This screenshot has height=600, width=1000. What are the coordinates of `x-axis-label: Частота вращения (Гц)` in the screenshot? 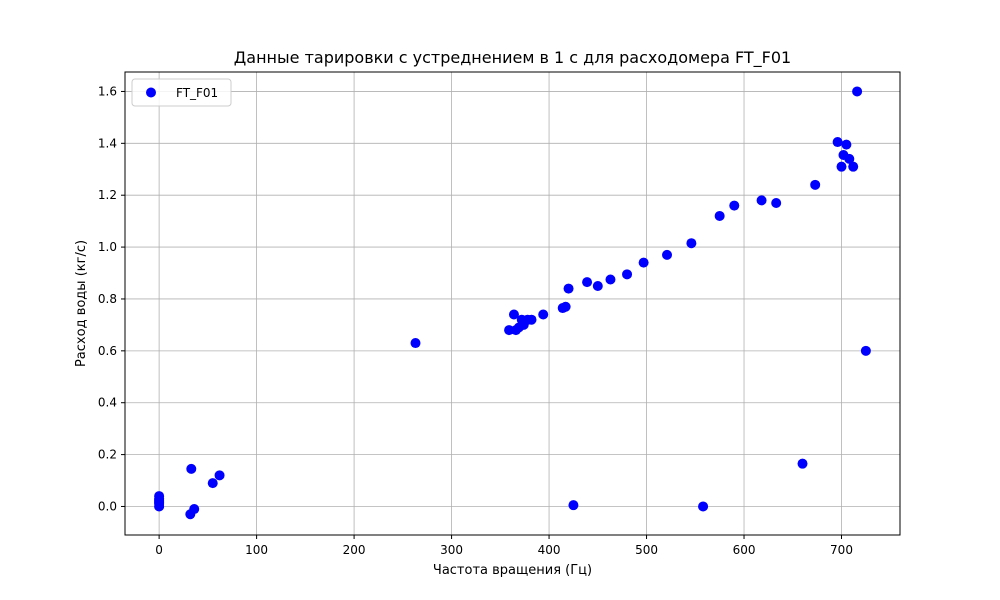 It's located at (512, 570).